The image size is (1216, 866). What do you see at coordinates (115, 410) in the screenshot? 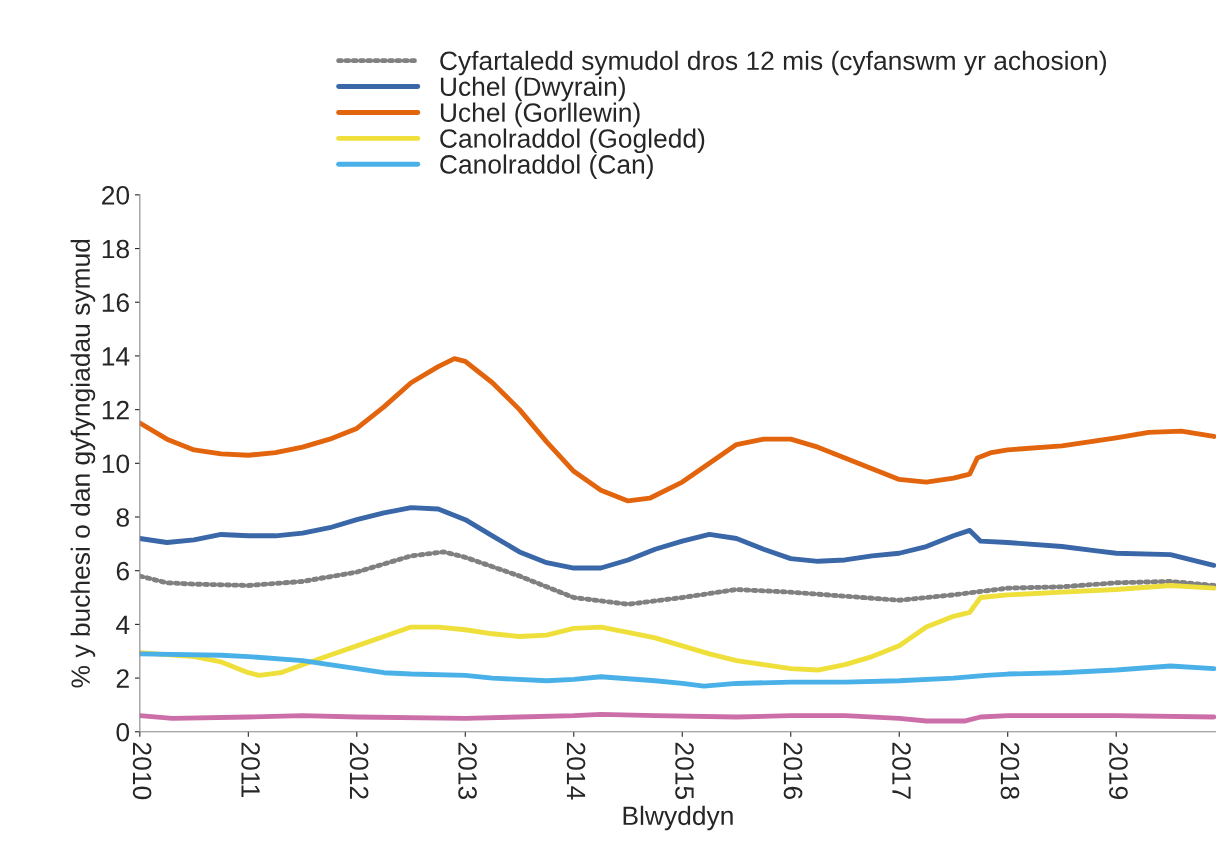
I see `y-tick-label: 12` at bounding box center [115, 410].